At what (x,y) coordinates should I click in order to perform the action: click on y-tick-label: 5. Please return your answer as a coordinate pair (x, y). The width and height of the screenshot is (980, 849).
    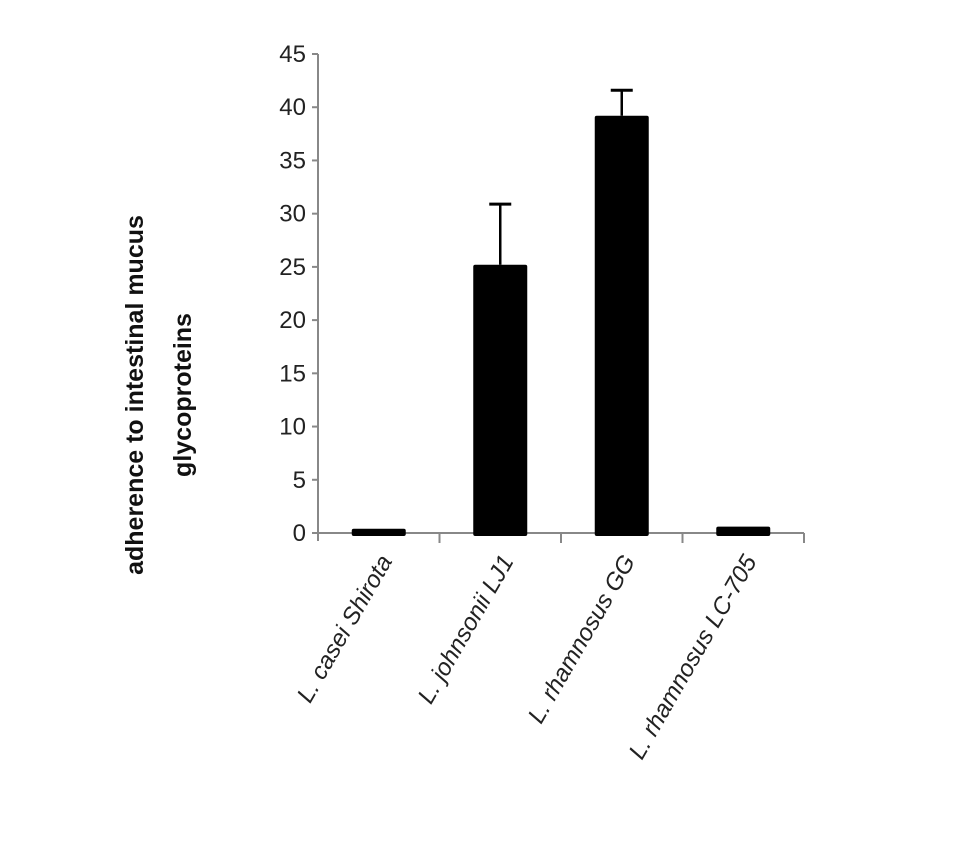
    Looking at the image, I should click on (299, 480).